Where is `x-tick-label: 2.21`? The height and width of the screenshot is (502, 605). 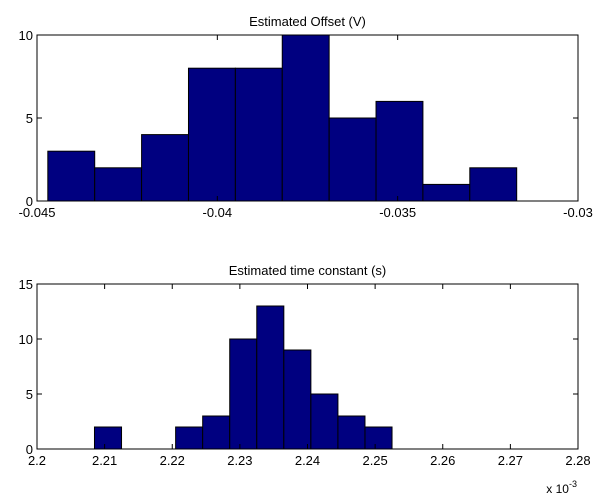
x-tick-label: 2.21 is located at coordinates (104, 460).